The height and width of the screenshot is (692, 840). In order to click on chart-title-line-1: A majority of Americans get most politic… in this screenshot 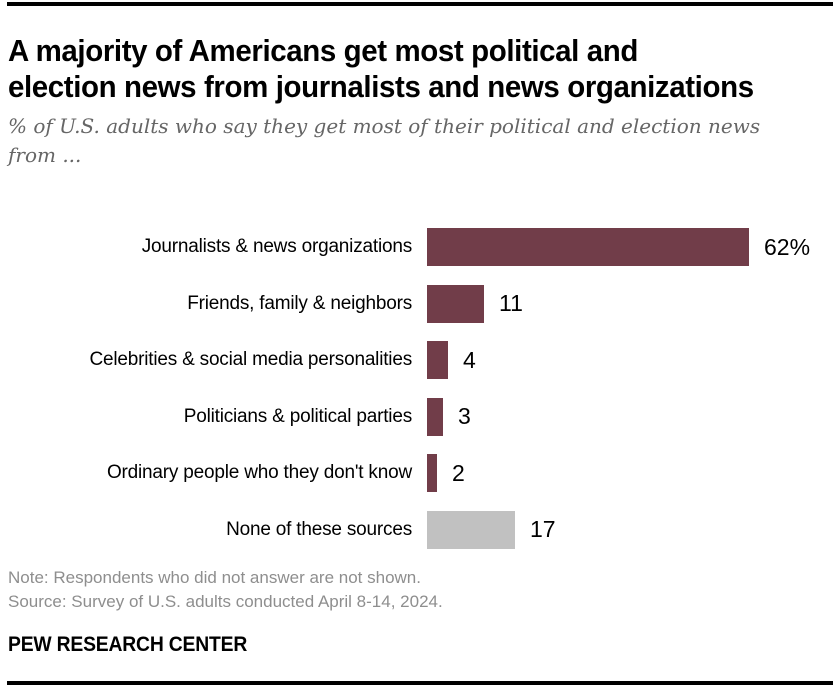, I will do `click(323, 50)`.